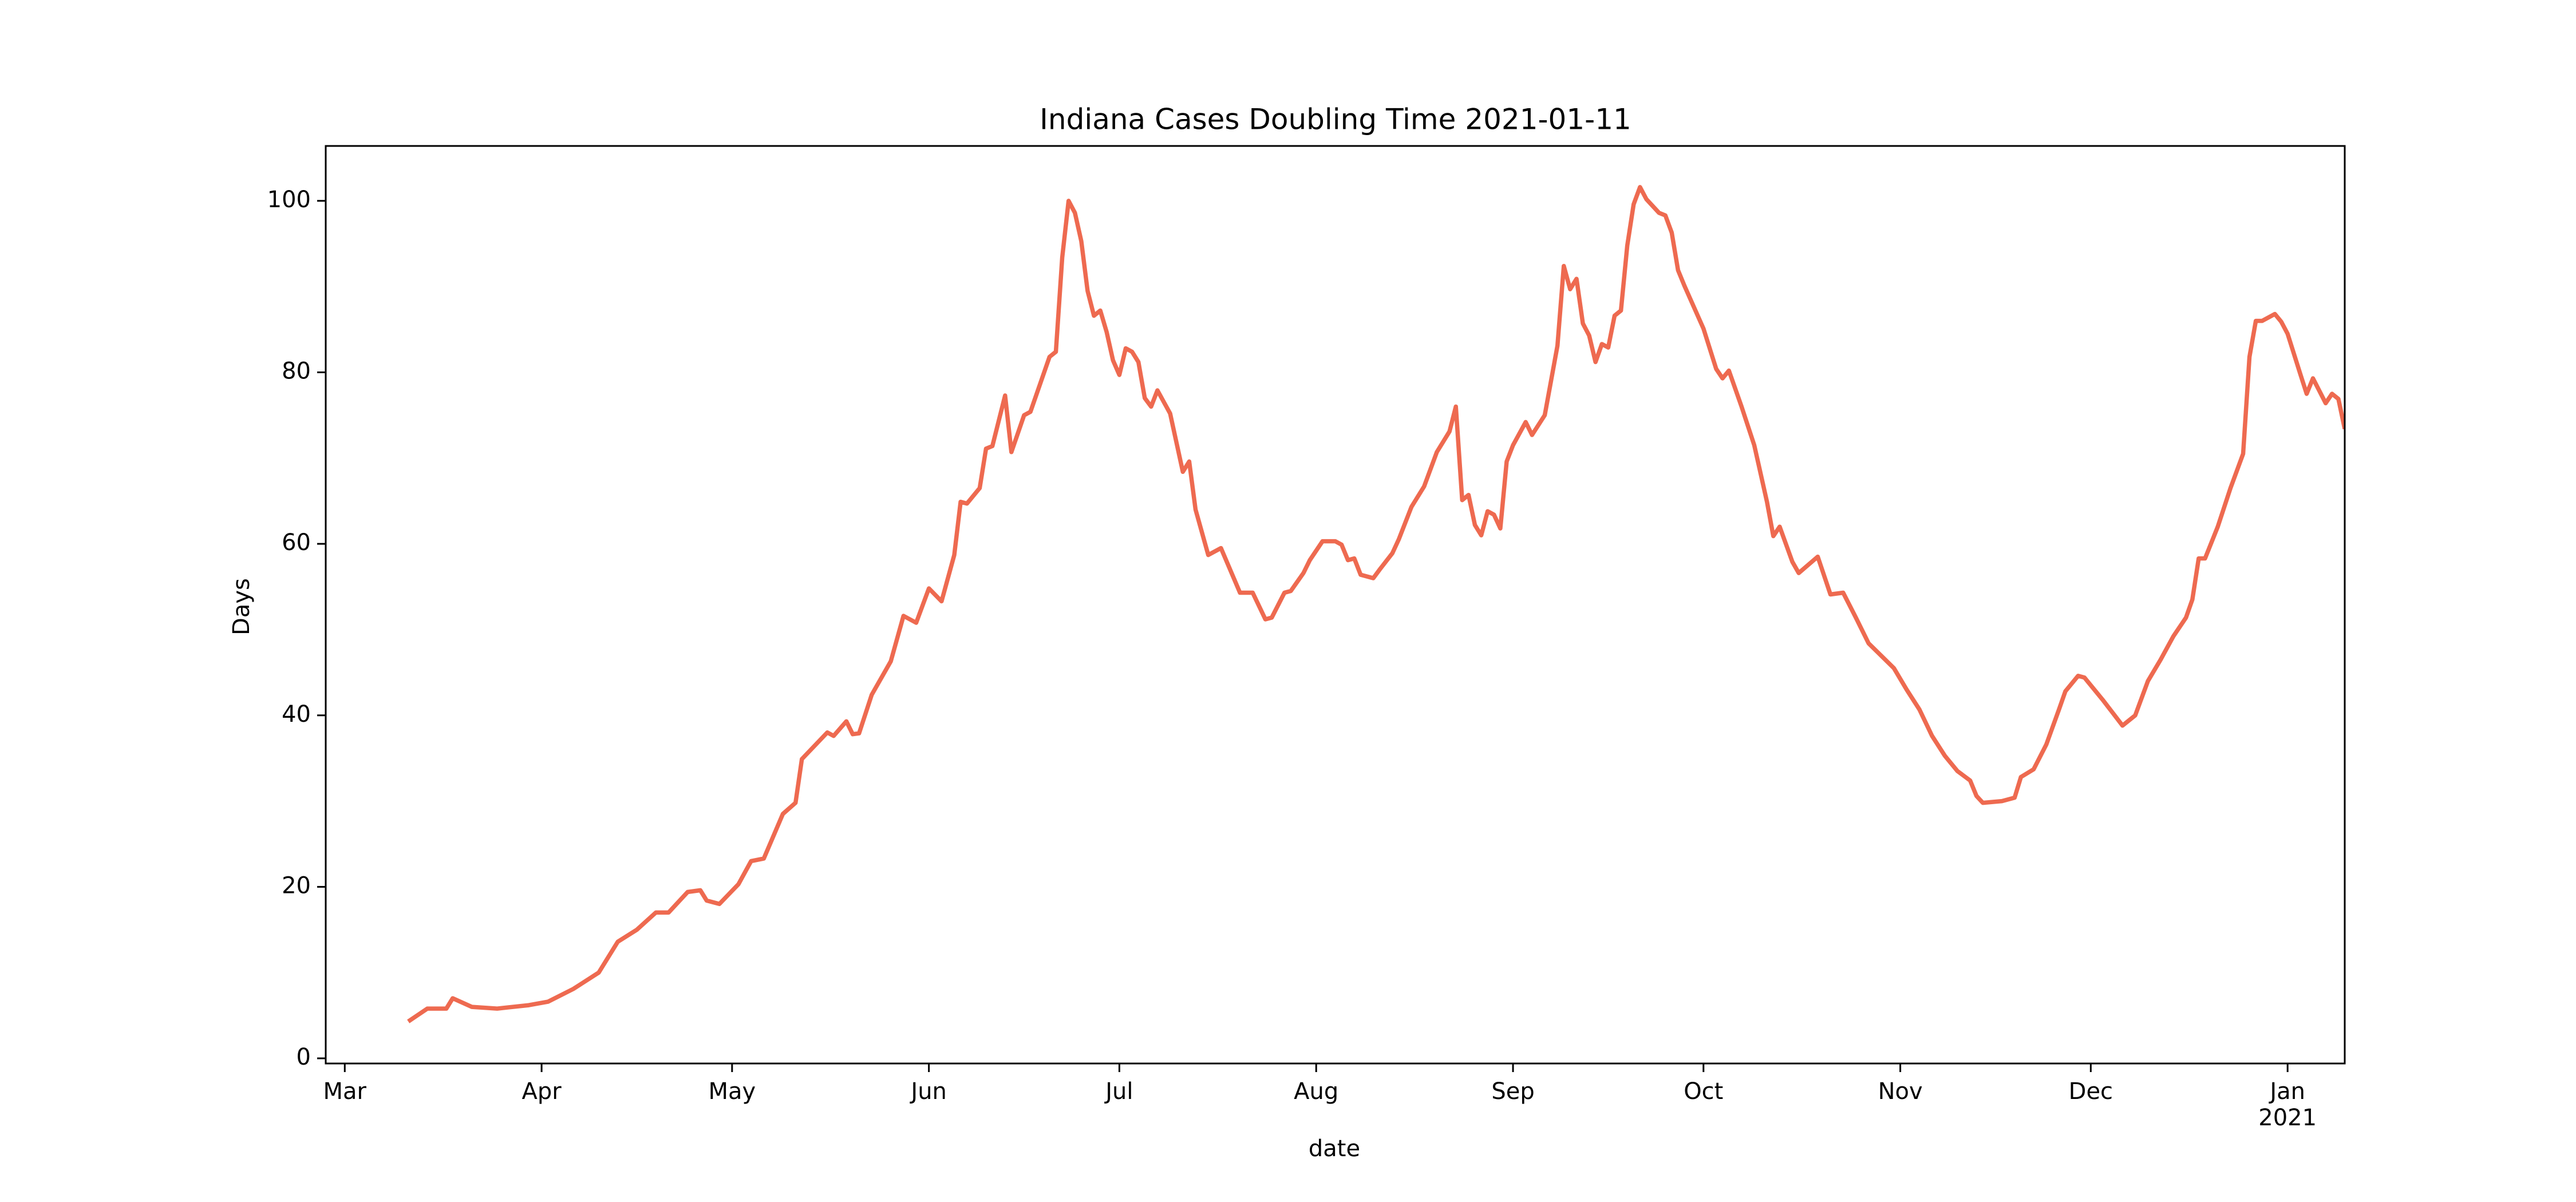  Describe the element at coordinates (241, 607) in the screenshot. I see `y-axis-label: Days` at that location.